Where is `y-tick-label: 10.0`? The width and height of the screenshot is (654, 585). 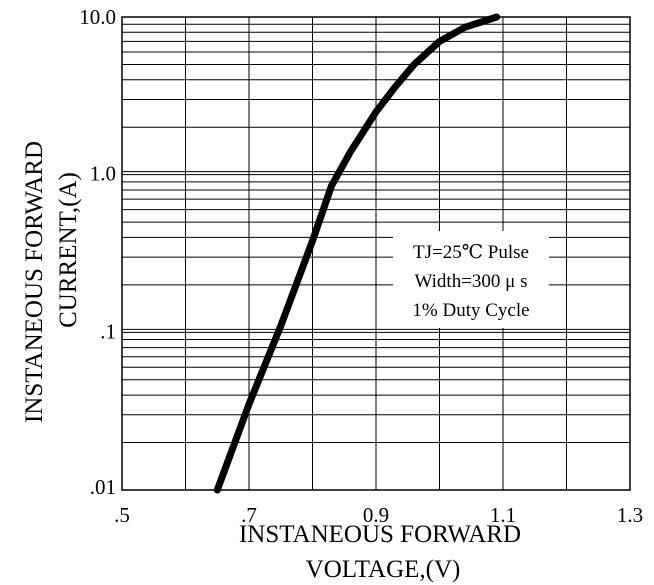 y-tick-label: 10.0 is located at coordinates (97, 17).